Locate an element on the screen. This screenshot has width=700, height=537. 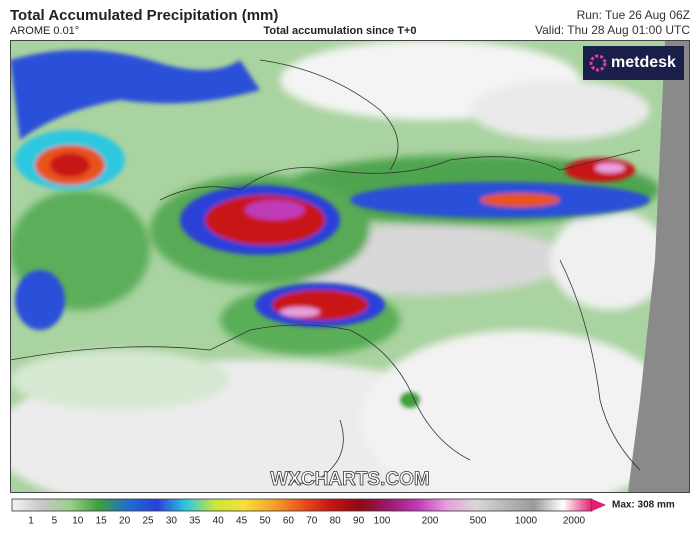
colorbar-tick-label: 90 is located at coordinates (359, 521).